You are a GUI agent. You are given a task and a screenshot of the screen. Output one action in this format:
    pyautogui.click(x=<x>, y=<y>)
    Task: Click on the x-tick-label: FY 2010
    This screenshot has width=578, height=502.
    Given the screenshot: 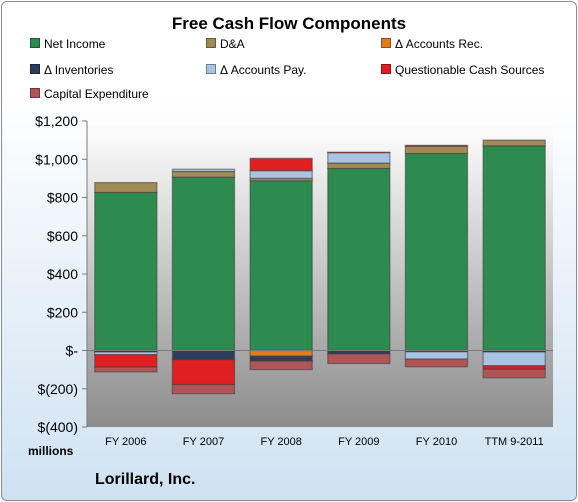 What is the action you would take?
    pyautogui.click(x=436, y=442)
    